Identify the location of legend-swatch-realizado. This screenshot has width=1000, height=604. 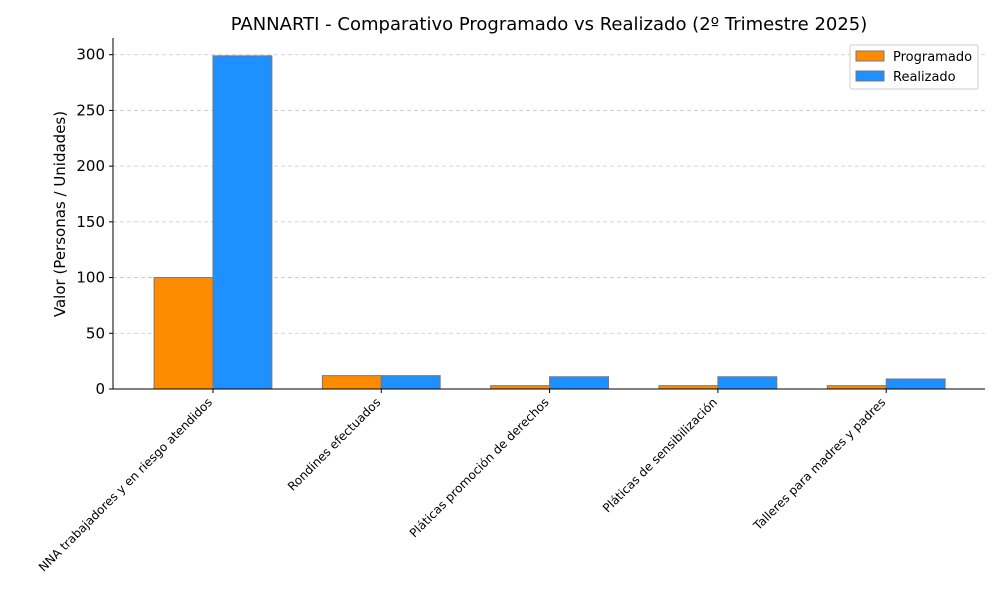
(870, 76).